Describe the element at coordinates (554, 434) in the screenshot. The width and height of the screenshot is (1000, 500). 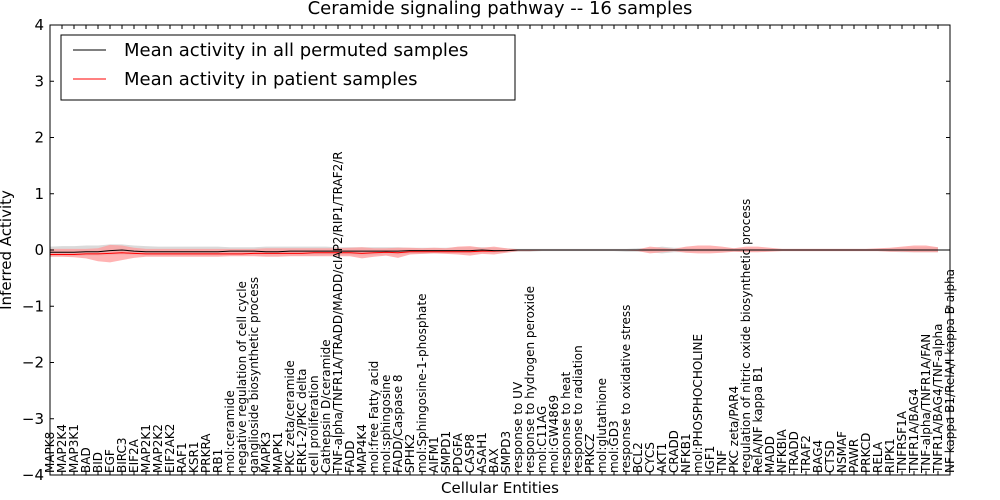
I see `x-tick-label: mol:GW4869` at that location.